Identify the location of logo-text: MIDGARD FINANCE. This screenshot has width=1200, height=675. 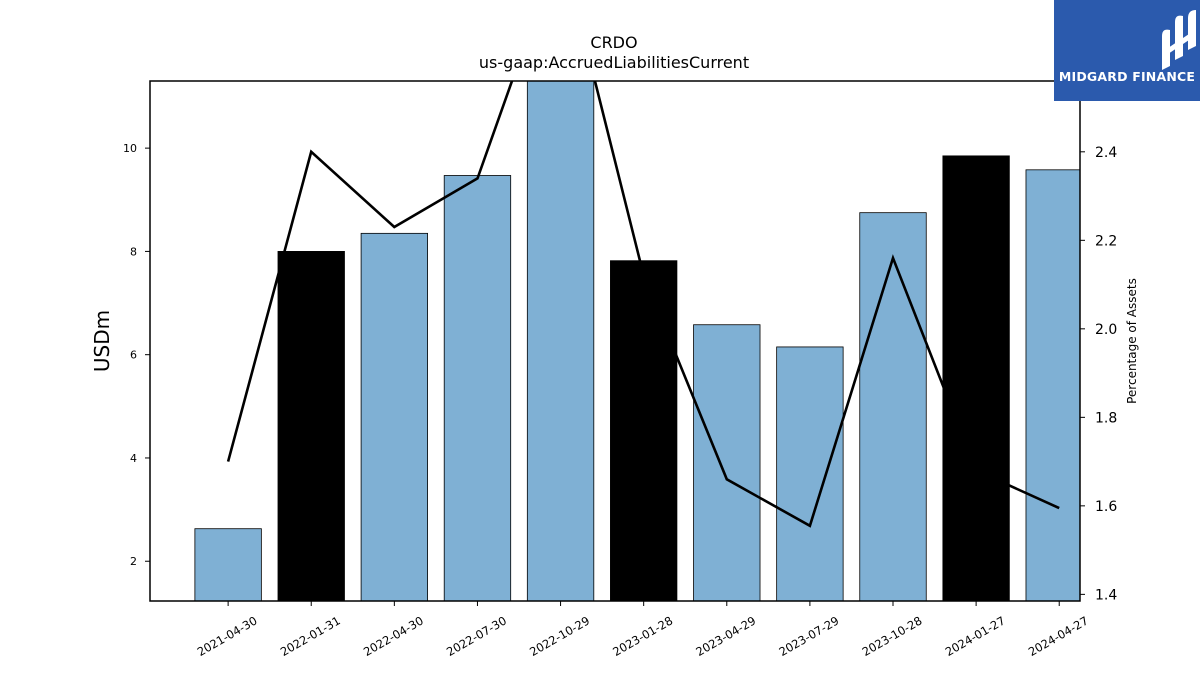
(1127, 76).